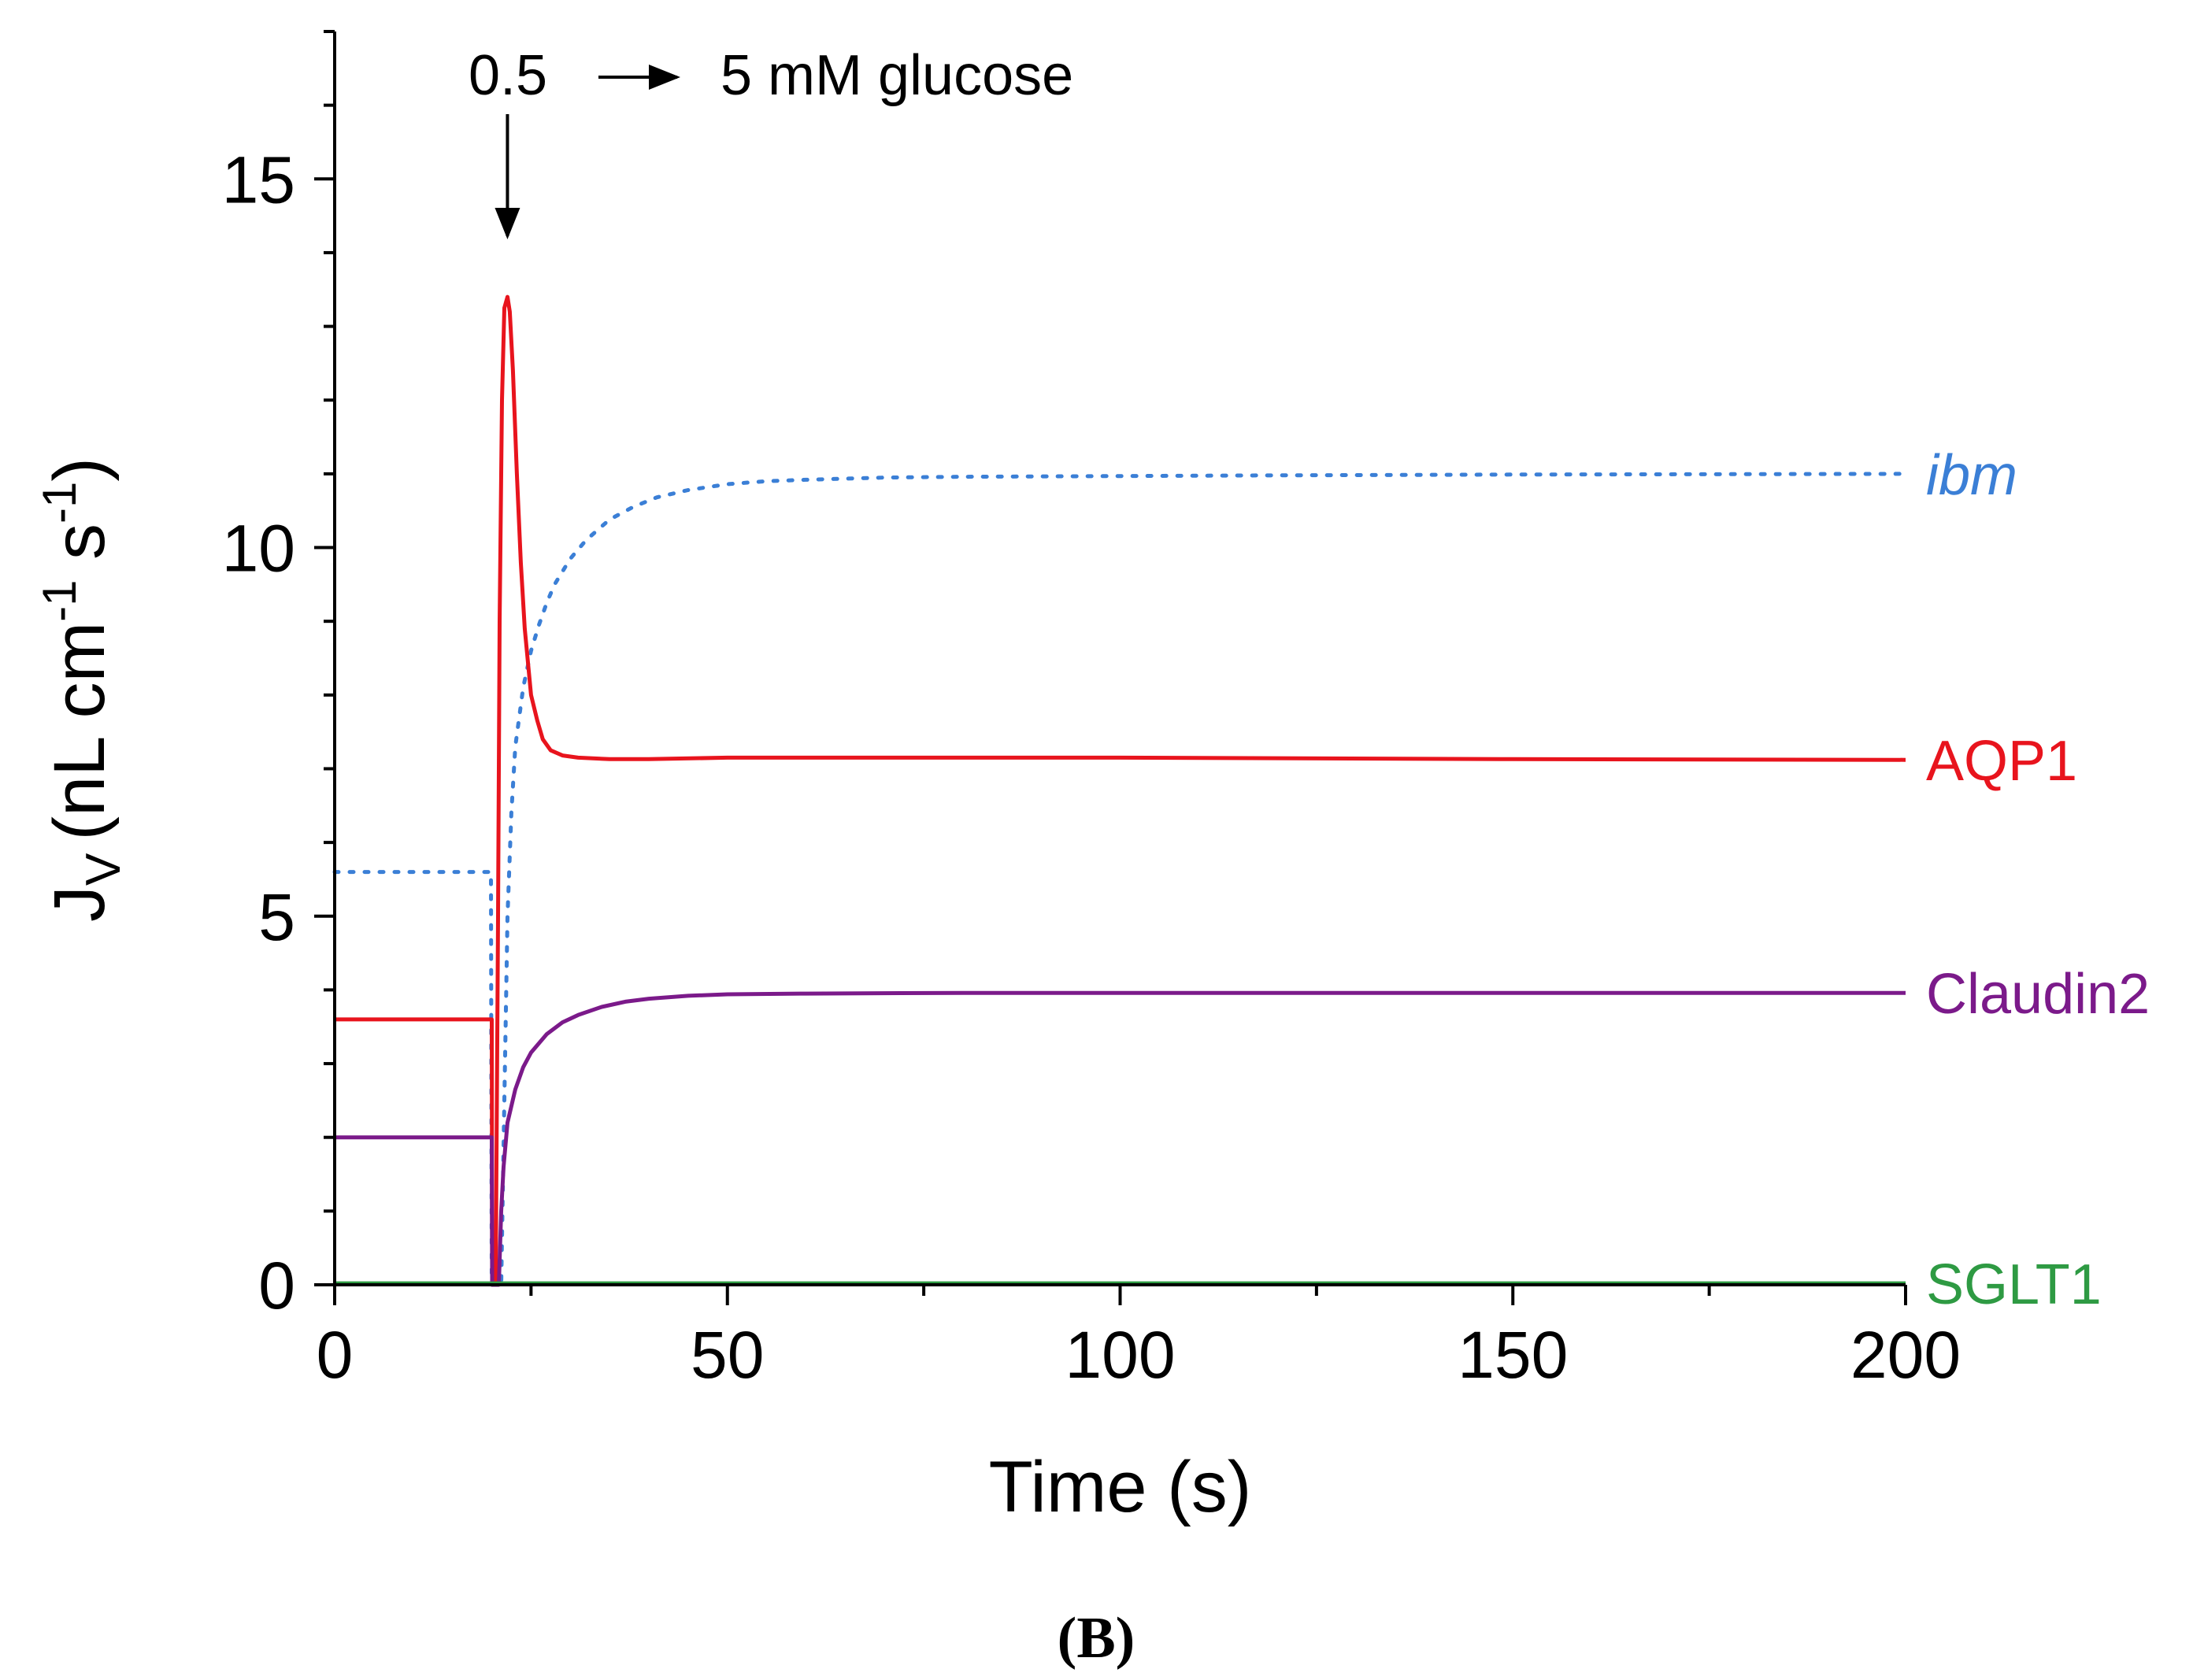  I want to click on y-axis-title-unit-mid: s, so click(79, 552).